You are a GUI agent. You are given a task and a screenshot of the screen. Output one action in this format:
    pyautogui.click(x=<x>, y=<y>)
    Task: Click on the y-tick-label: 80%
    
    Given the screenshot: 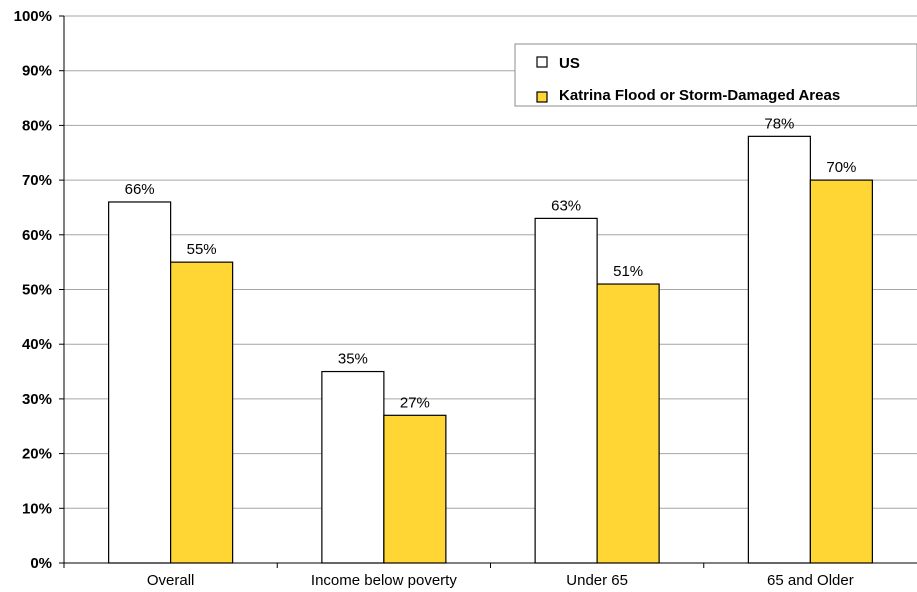 What is the action you would take?
    pyautogui.click(x=37, y=125)
    